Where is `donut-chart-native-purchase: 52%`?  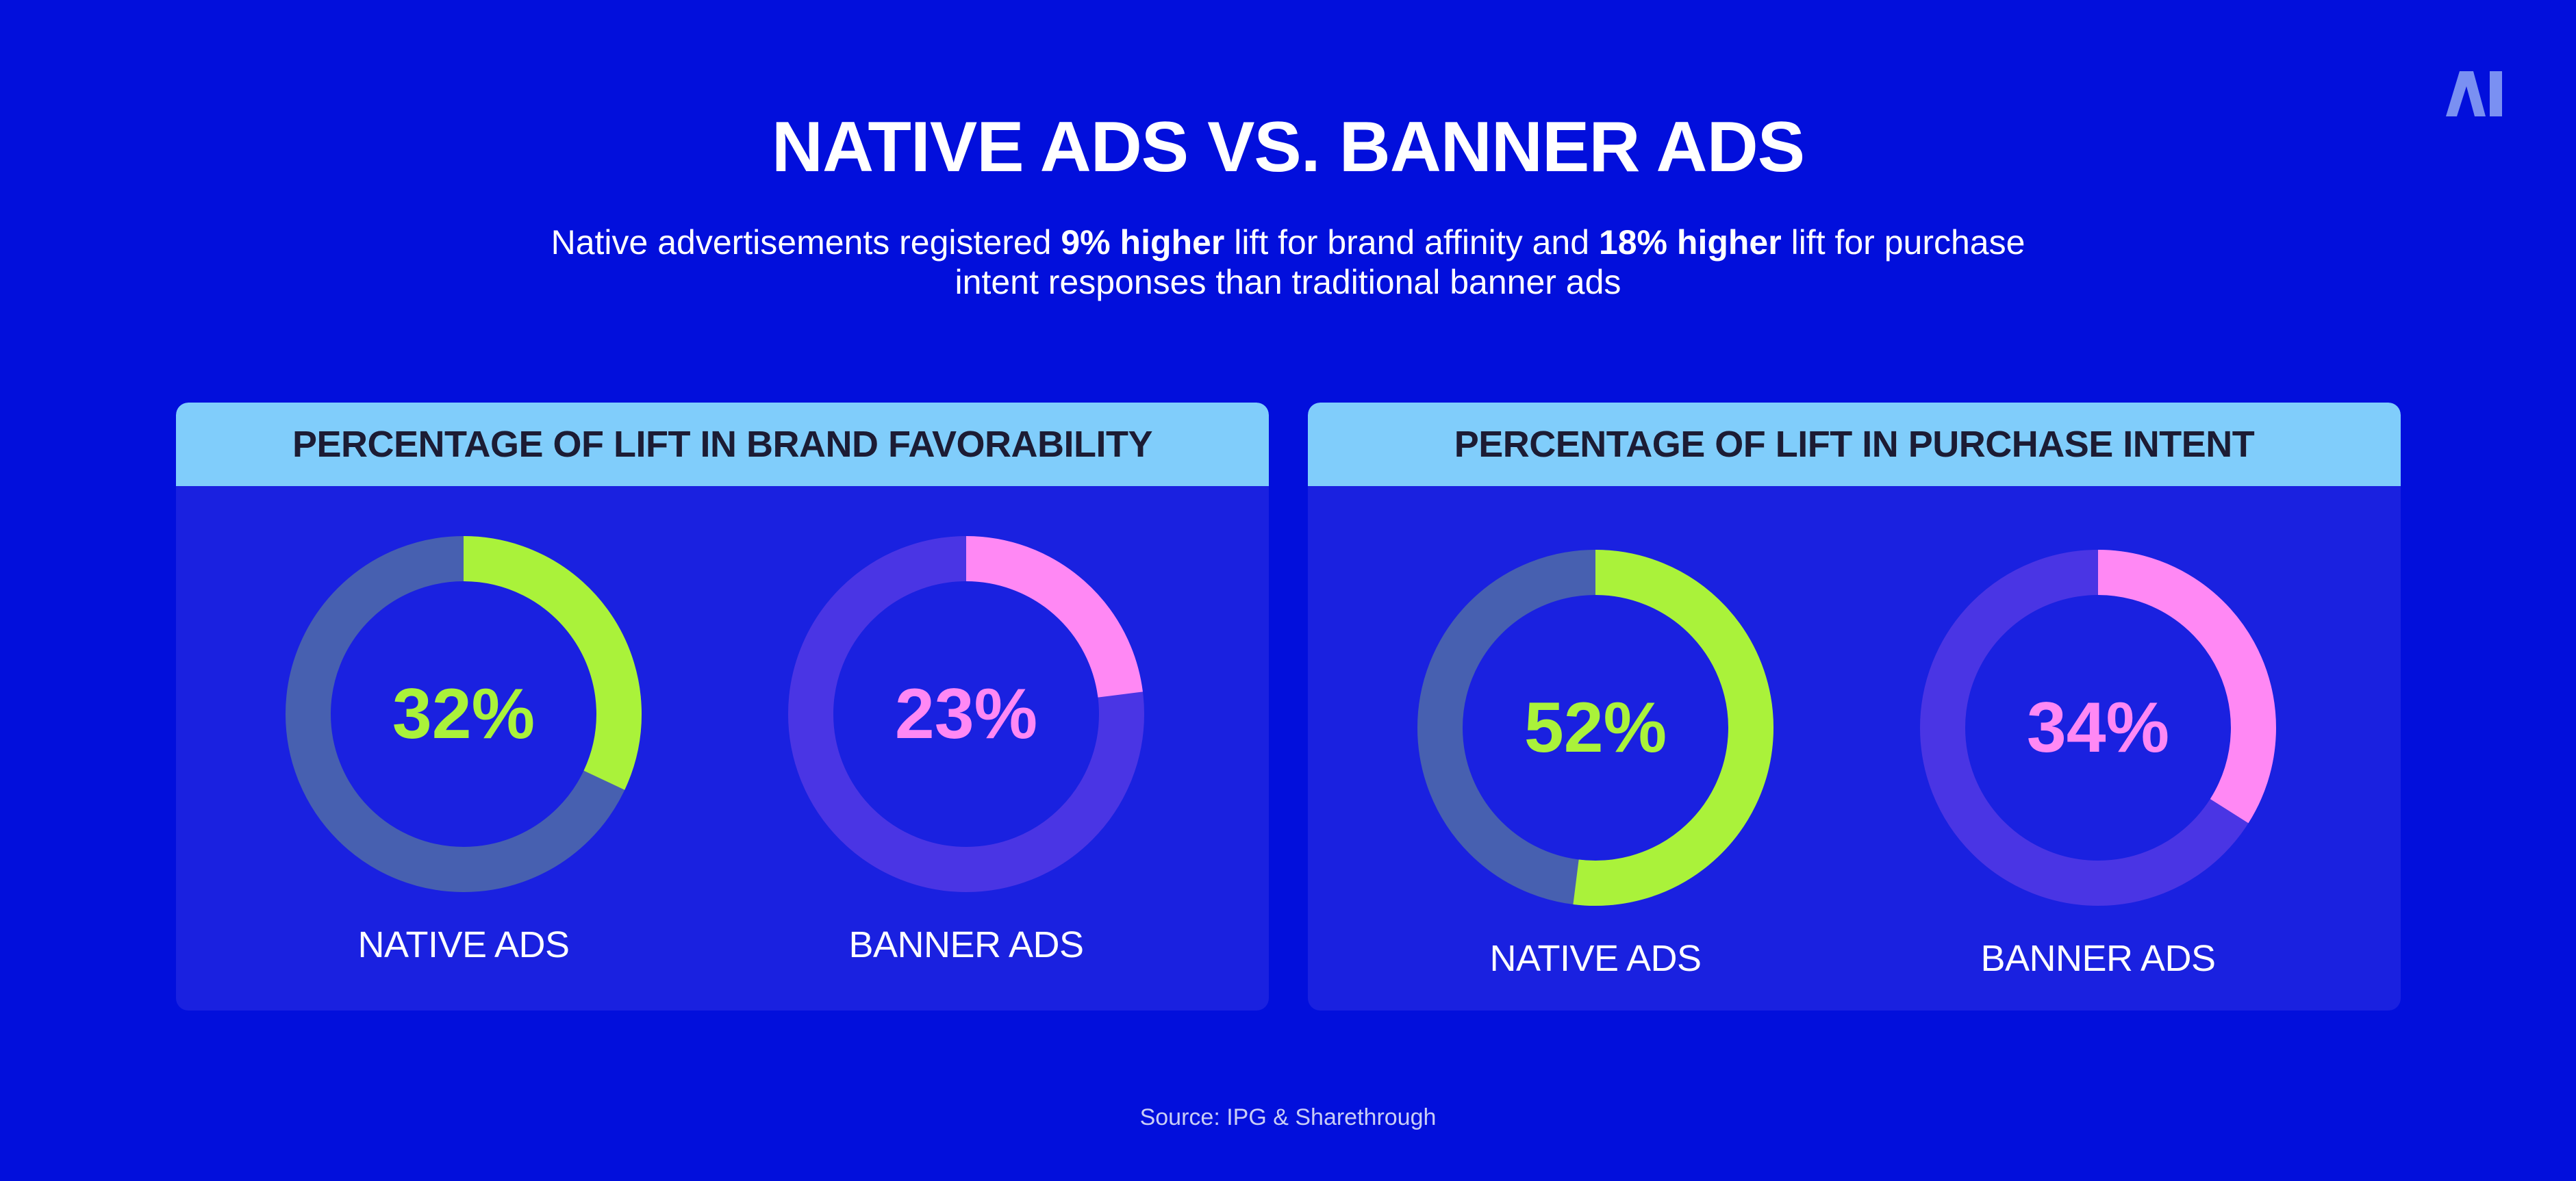
donut-chart-native-purchase: 52% is located at coordinates (1595, 728).